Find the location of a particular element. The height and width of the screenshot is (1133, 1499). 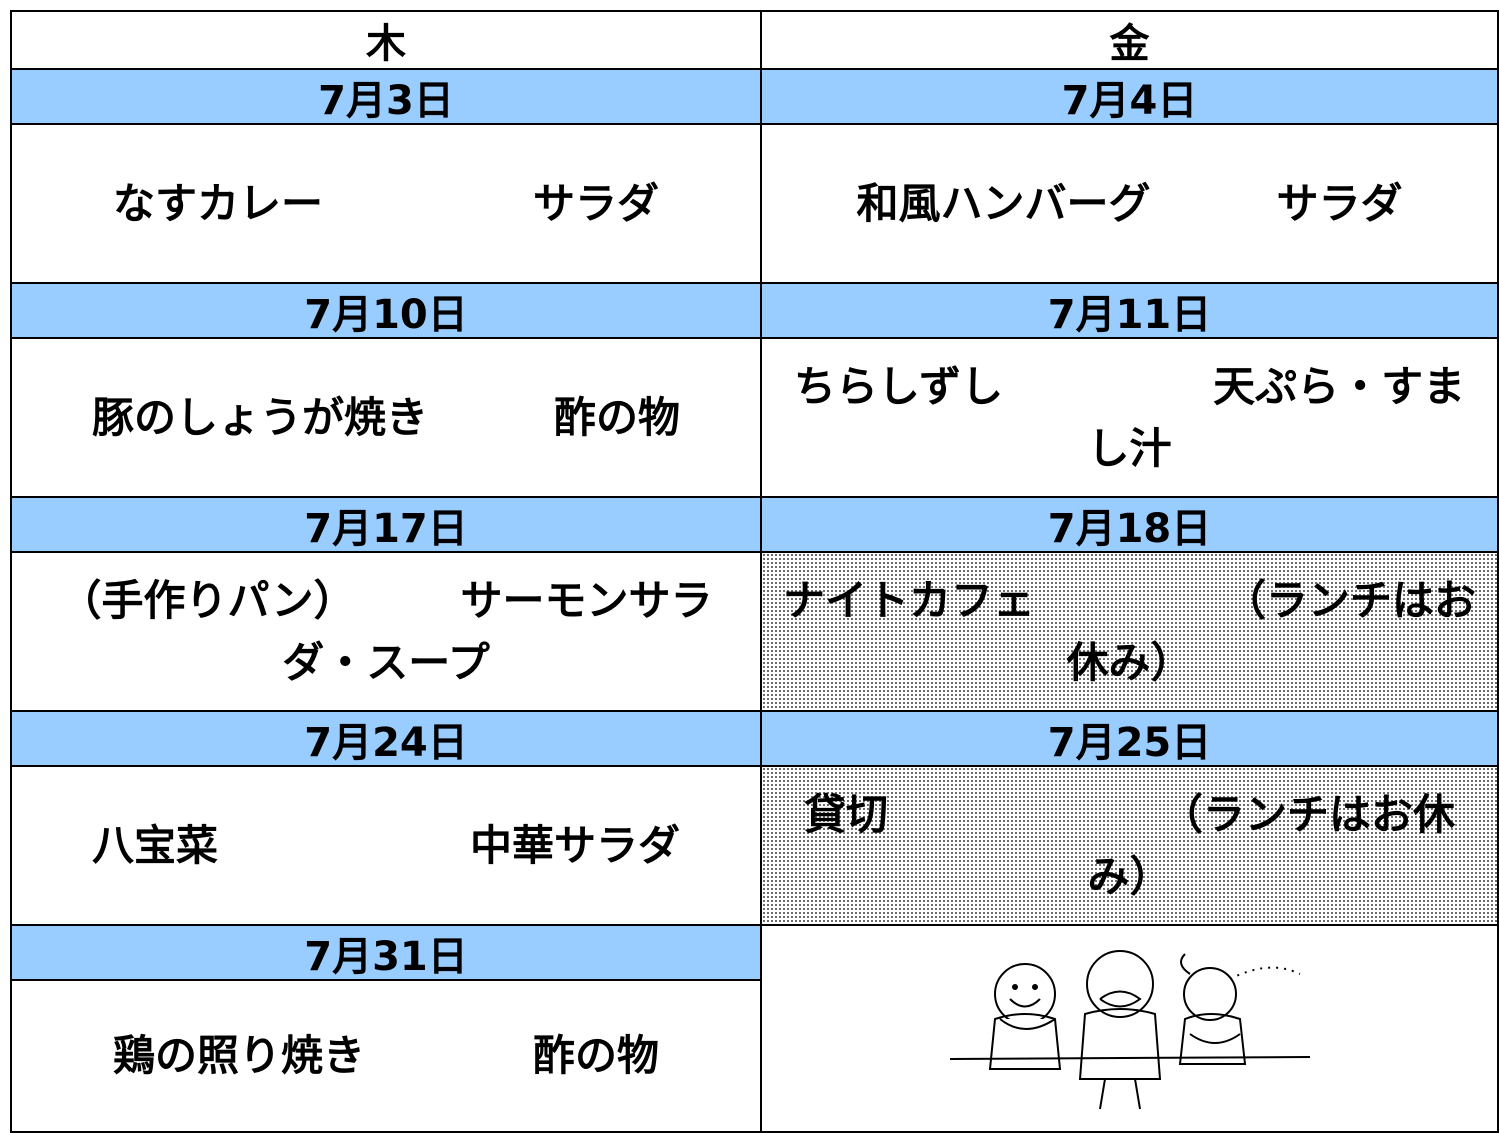

menu-cell: なすカレー サラダ is located at coordinates (386, 203).